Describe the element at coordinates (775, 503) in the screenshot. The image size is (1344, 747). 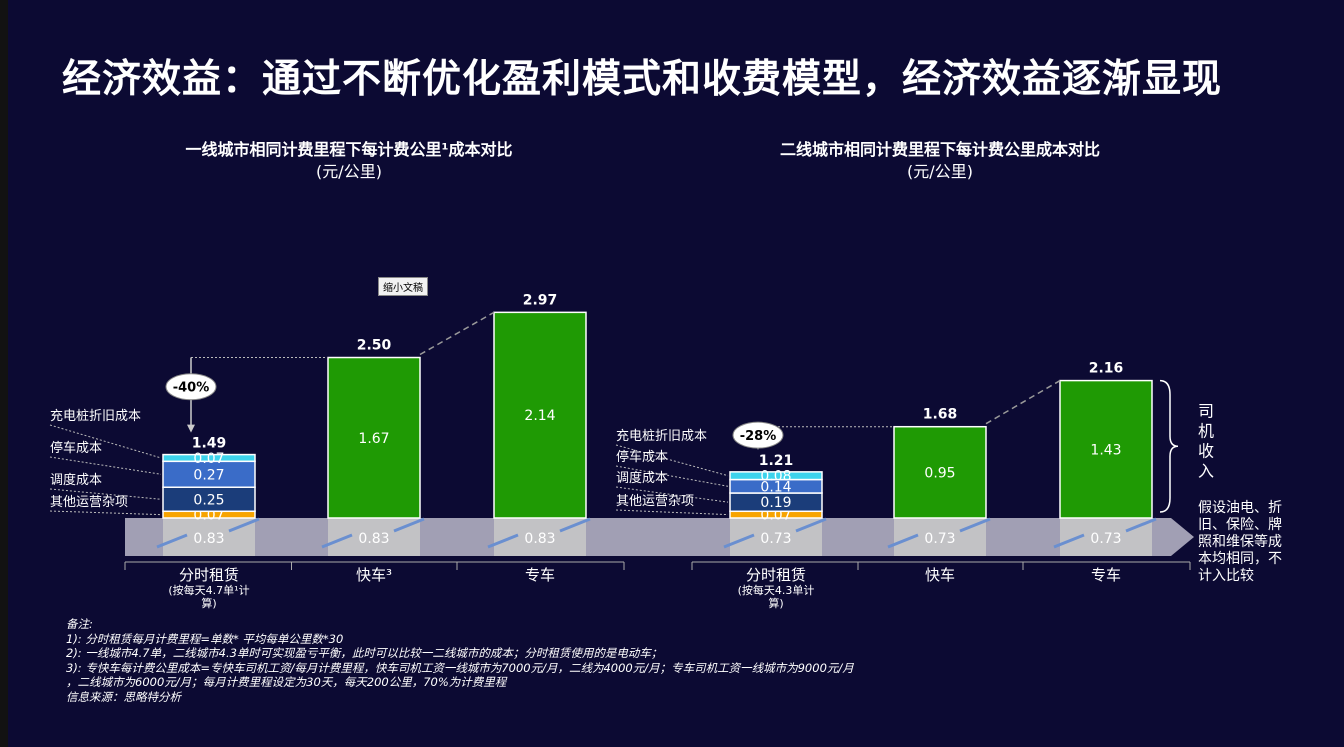
I see `stack-value-label-right-1: 0.19` at that location.